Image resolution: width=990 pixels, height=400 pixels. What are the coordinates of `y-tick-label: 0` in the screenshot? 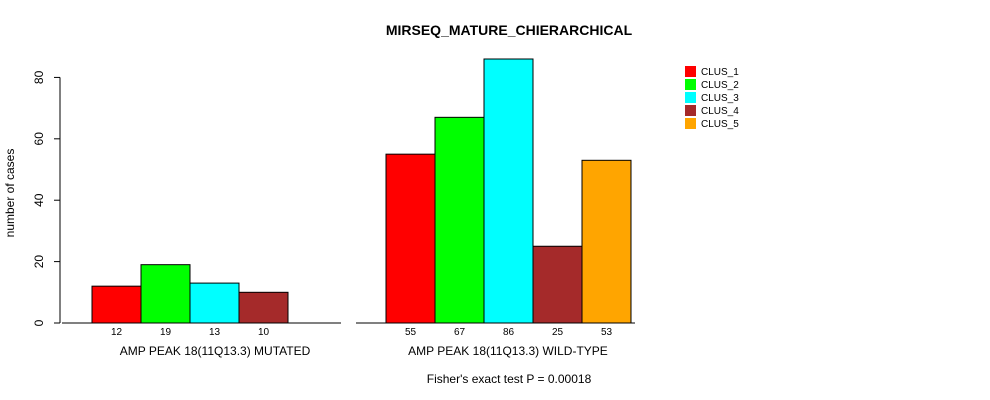 It's located at (39, 322).